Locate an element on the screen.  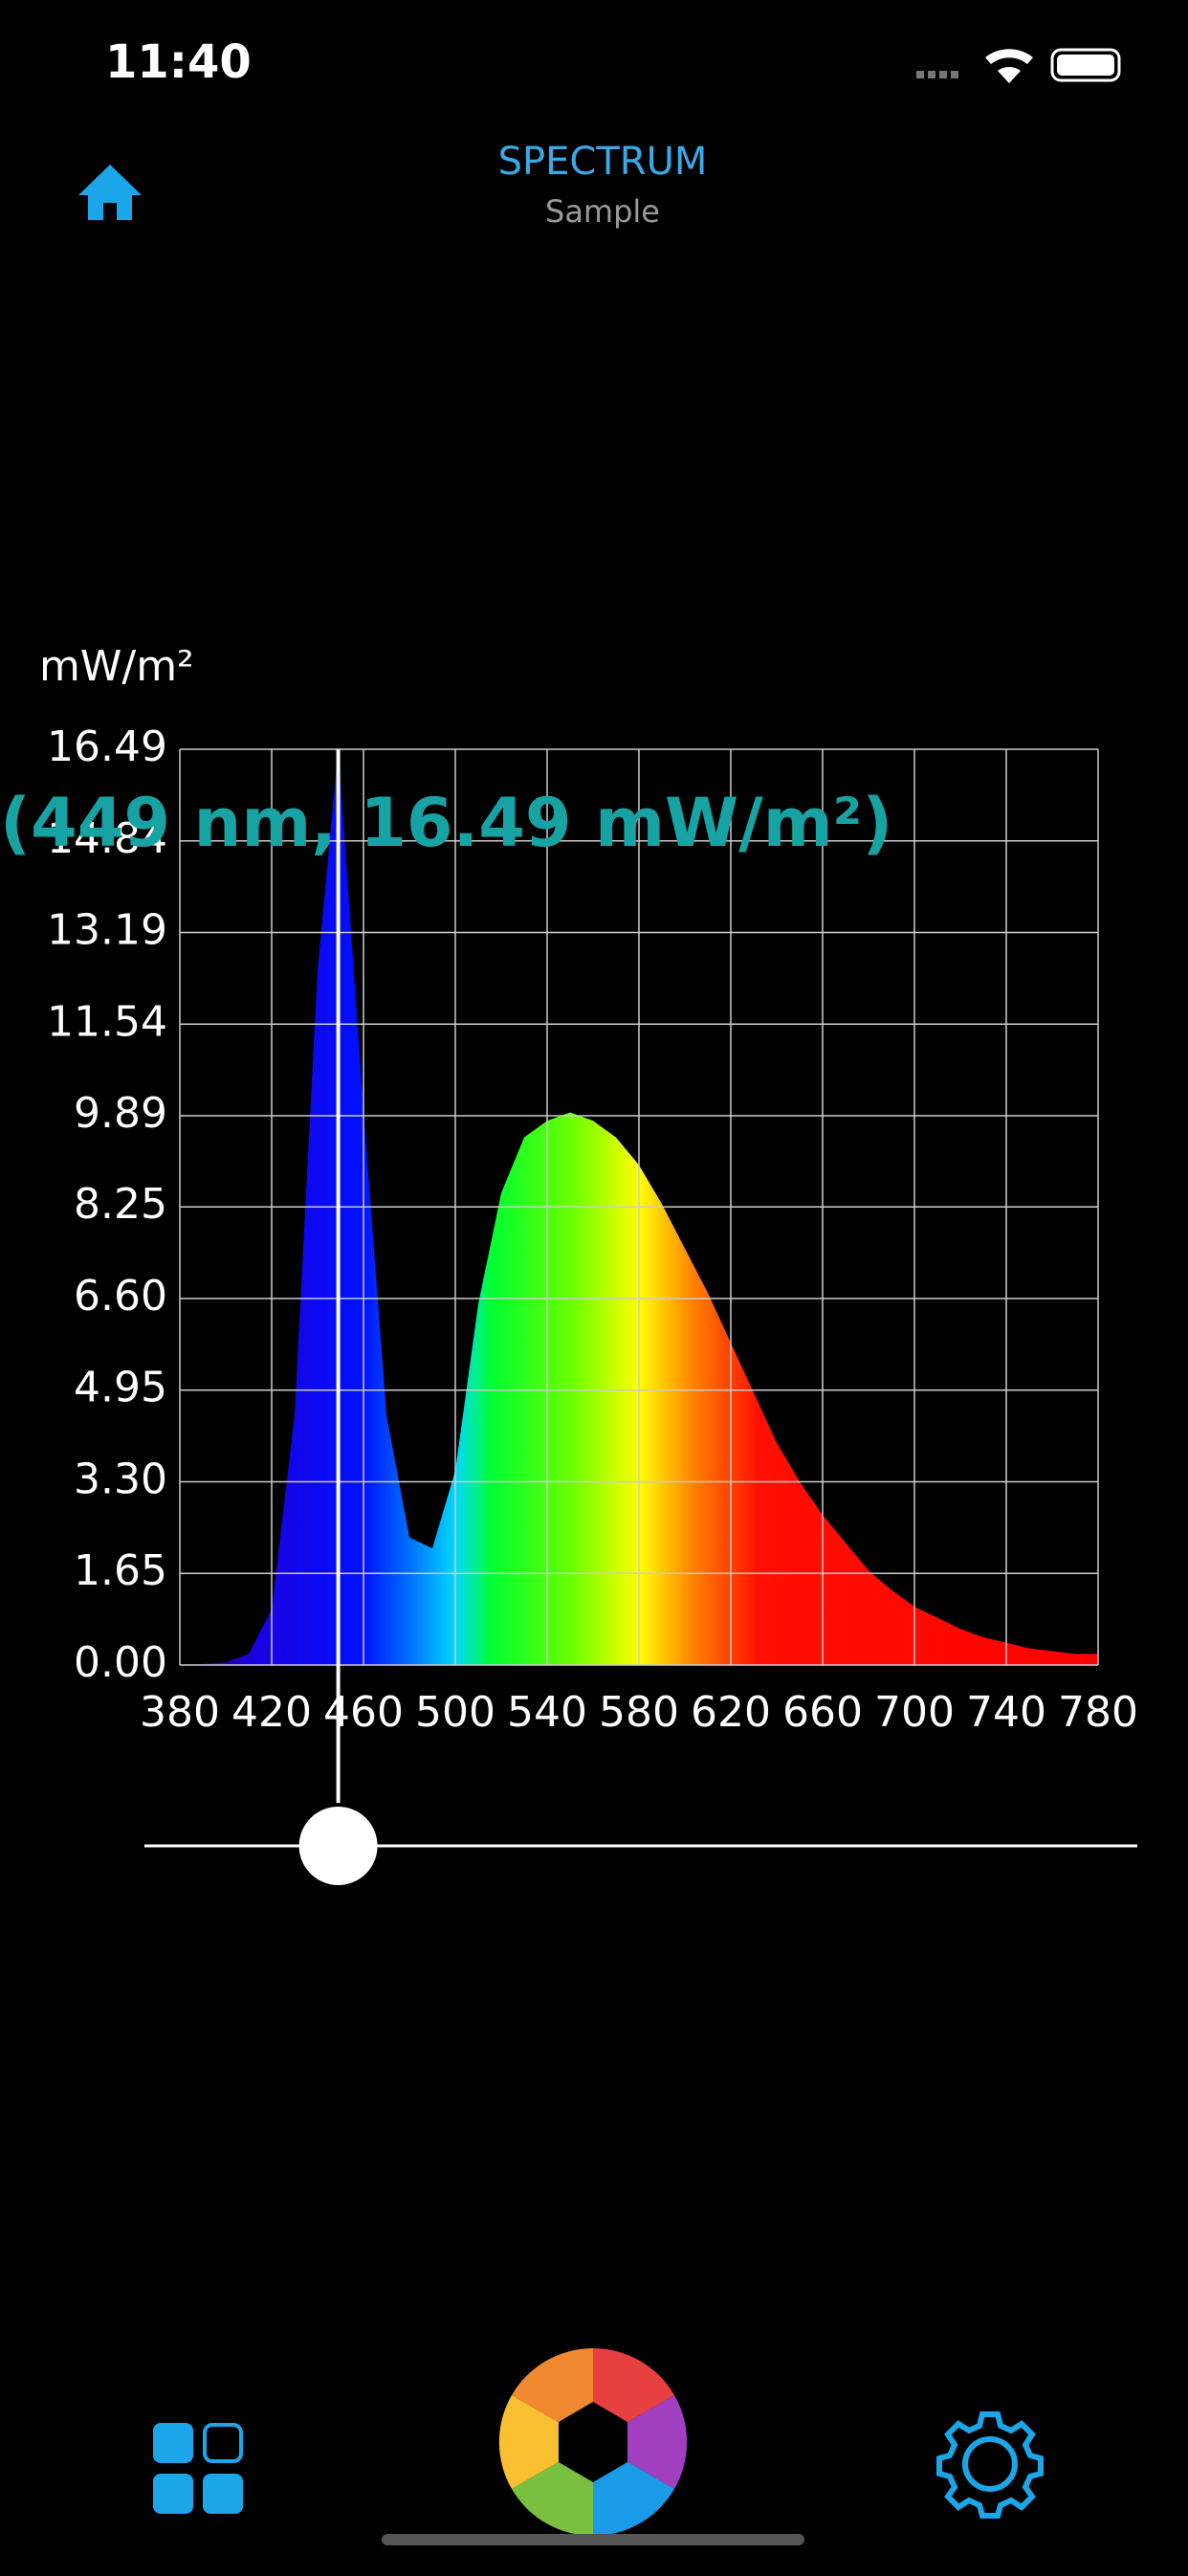
x-tick-label: 740 is located at coordinates (1006, 1712).